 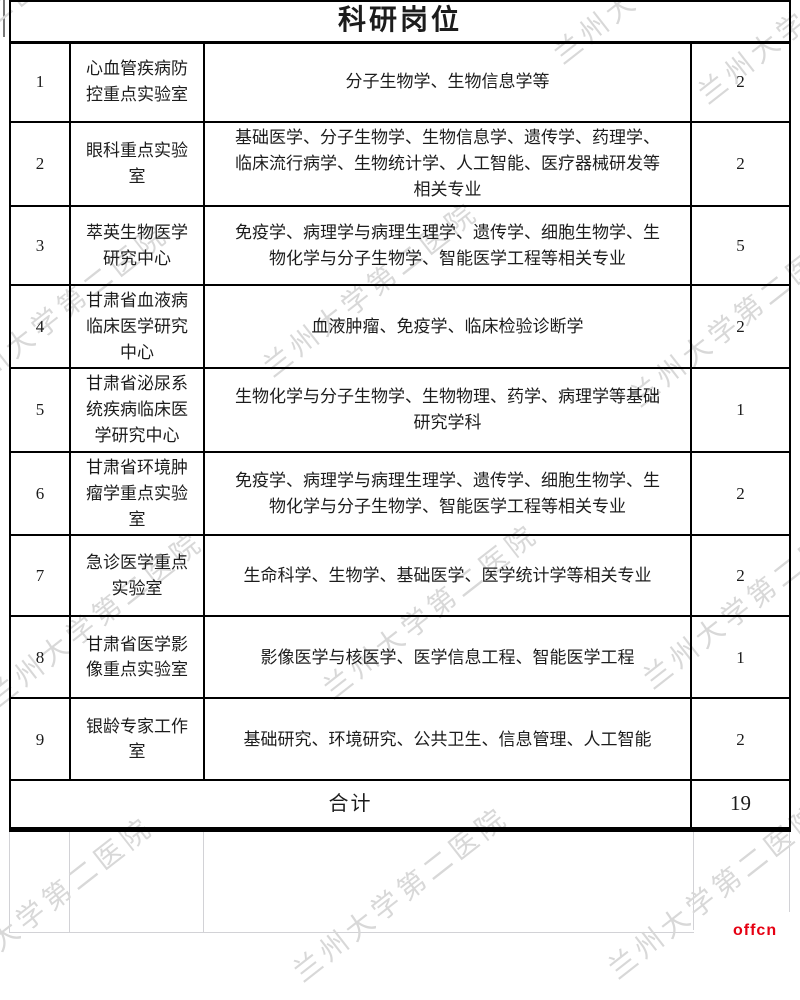 I want to click on row-number: 2, so click(x=40, y=164).